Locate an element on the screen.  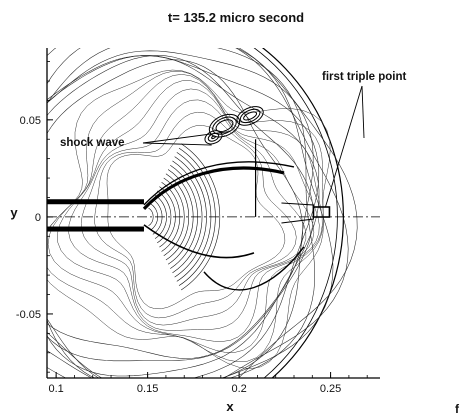
upper-shear-layer-outer is located at coordinates (219, 183).